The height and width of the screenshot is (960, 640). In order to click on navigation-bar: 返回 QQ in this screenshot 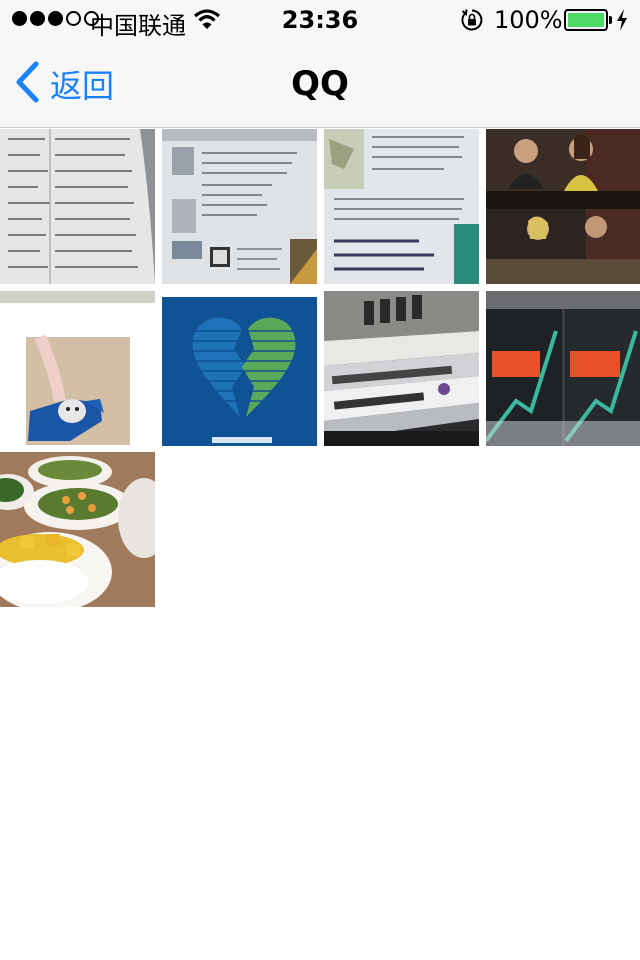, I will do `click(320, 84)`.